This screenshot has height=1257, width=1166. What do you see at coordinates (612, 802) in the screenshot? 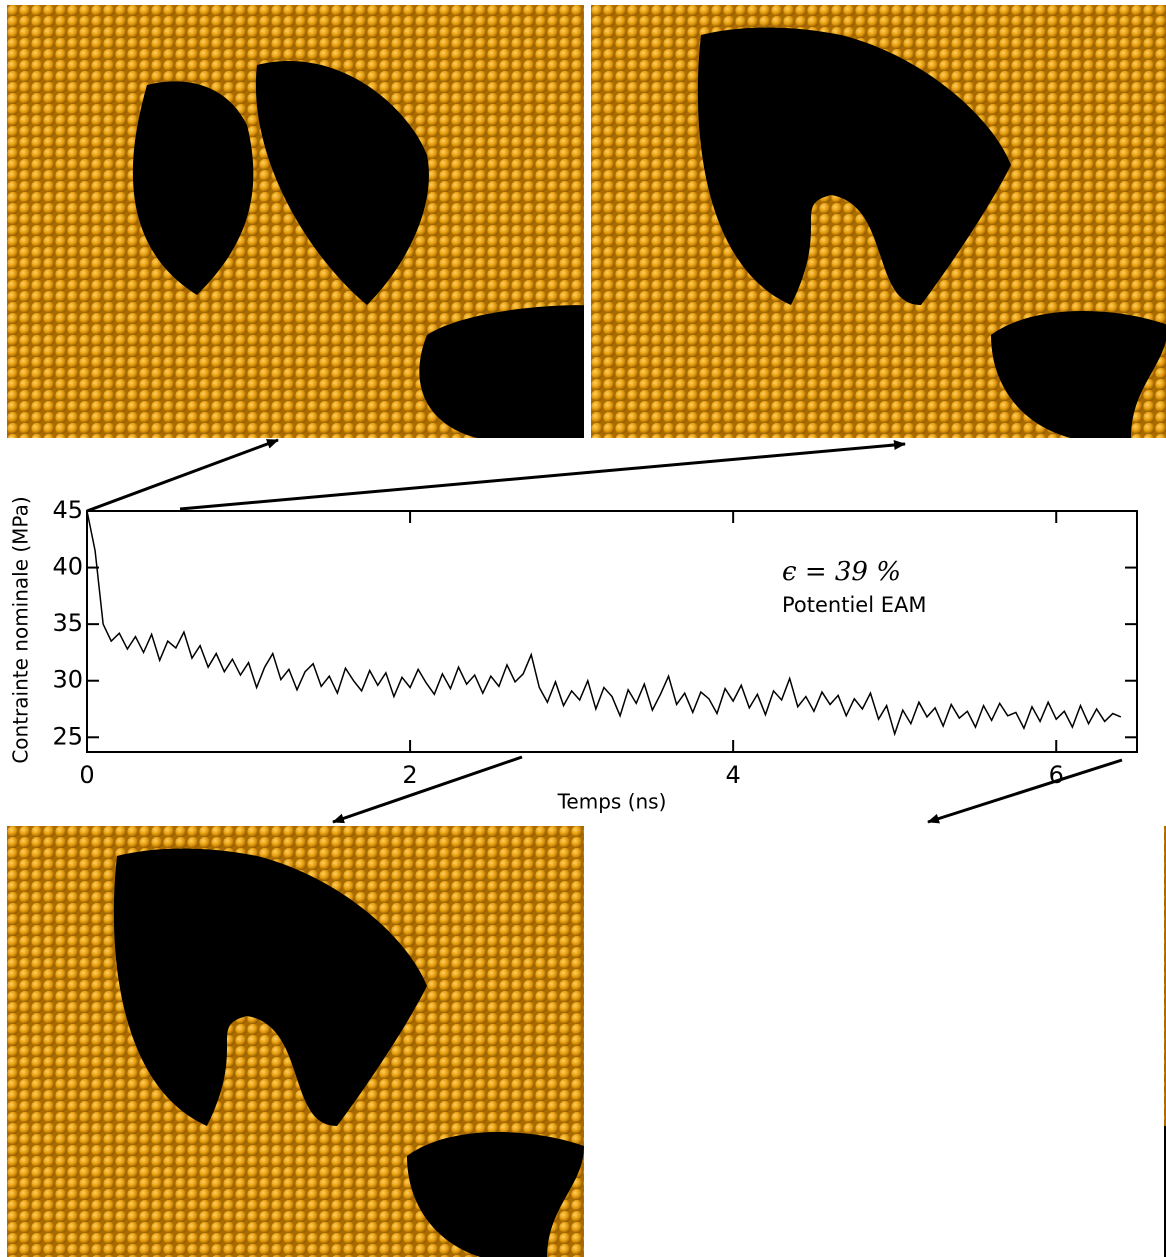
I see `x-axis-label: Temps (ns)` at bounding box center [612, 802].